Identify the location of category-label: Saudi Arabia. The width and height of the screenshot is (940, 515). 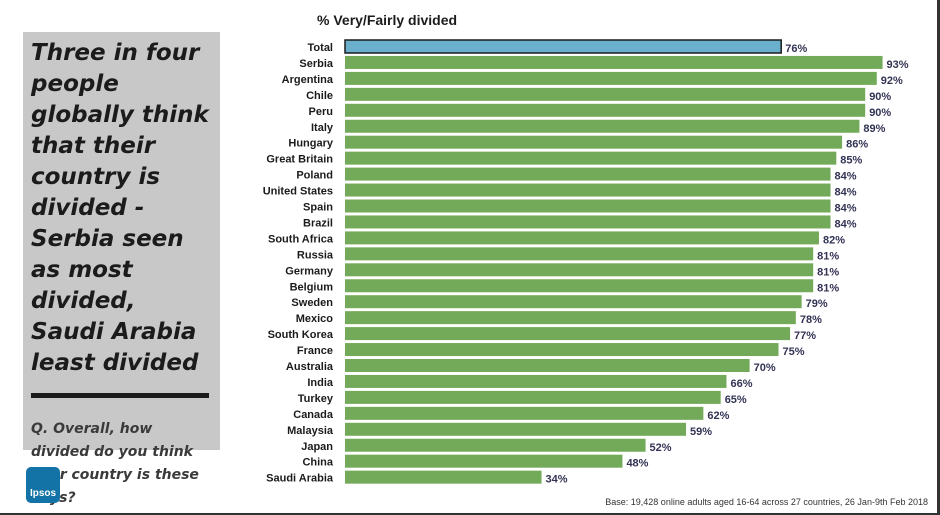
(300, 479).